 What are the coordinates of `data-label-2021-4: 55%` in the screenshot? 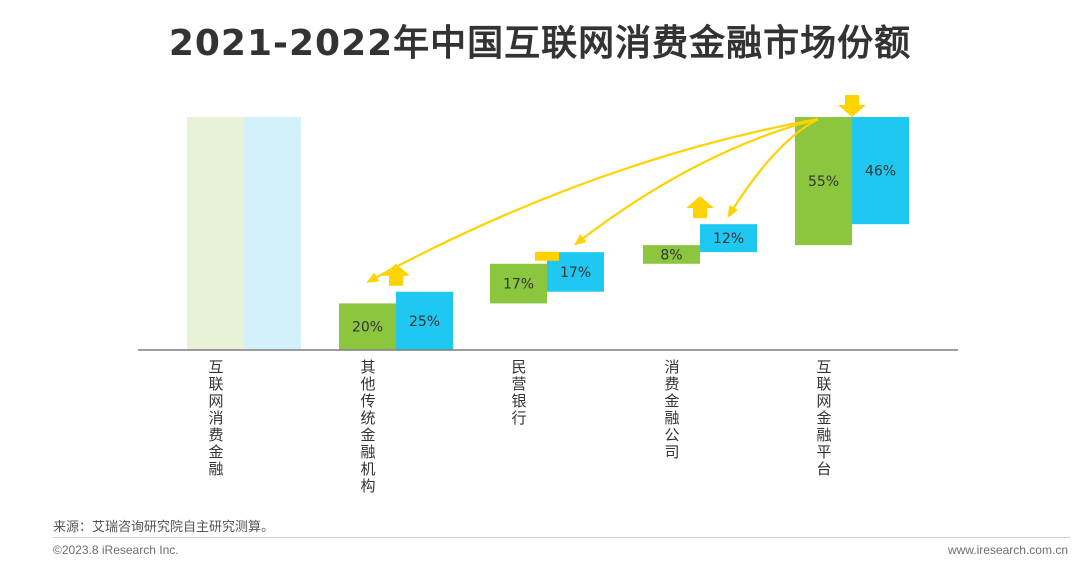 It's located at (823, 182).